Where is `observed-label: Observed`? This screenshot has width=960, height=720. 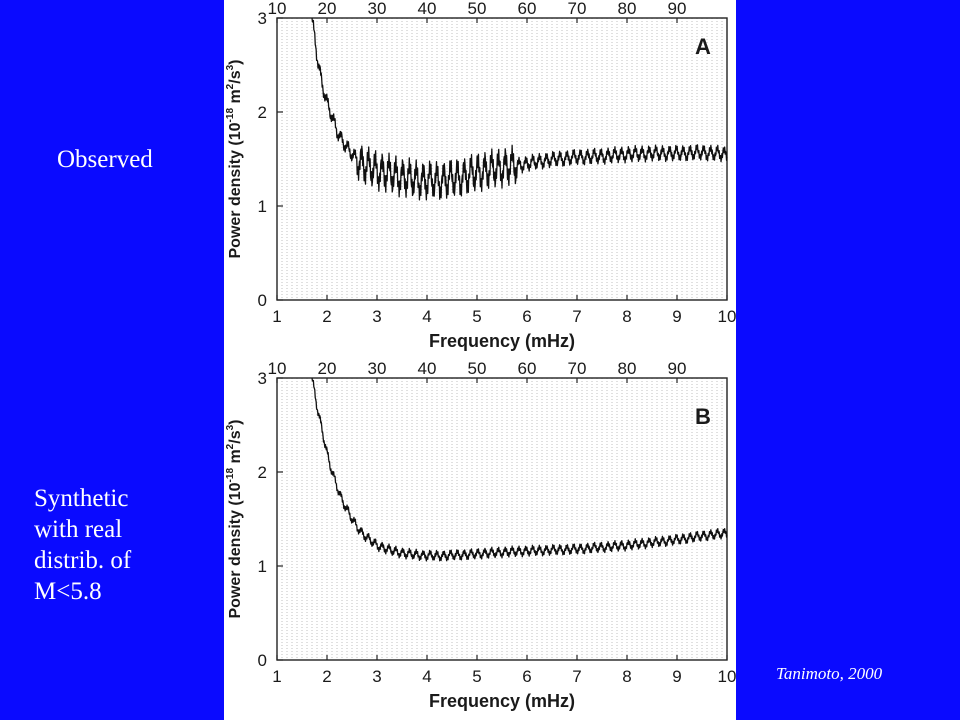 observed-label: Observed is located at coordinates (105, 159).